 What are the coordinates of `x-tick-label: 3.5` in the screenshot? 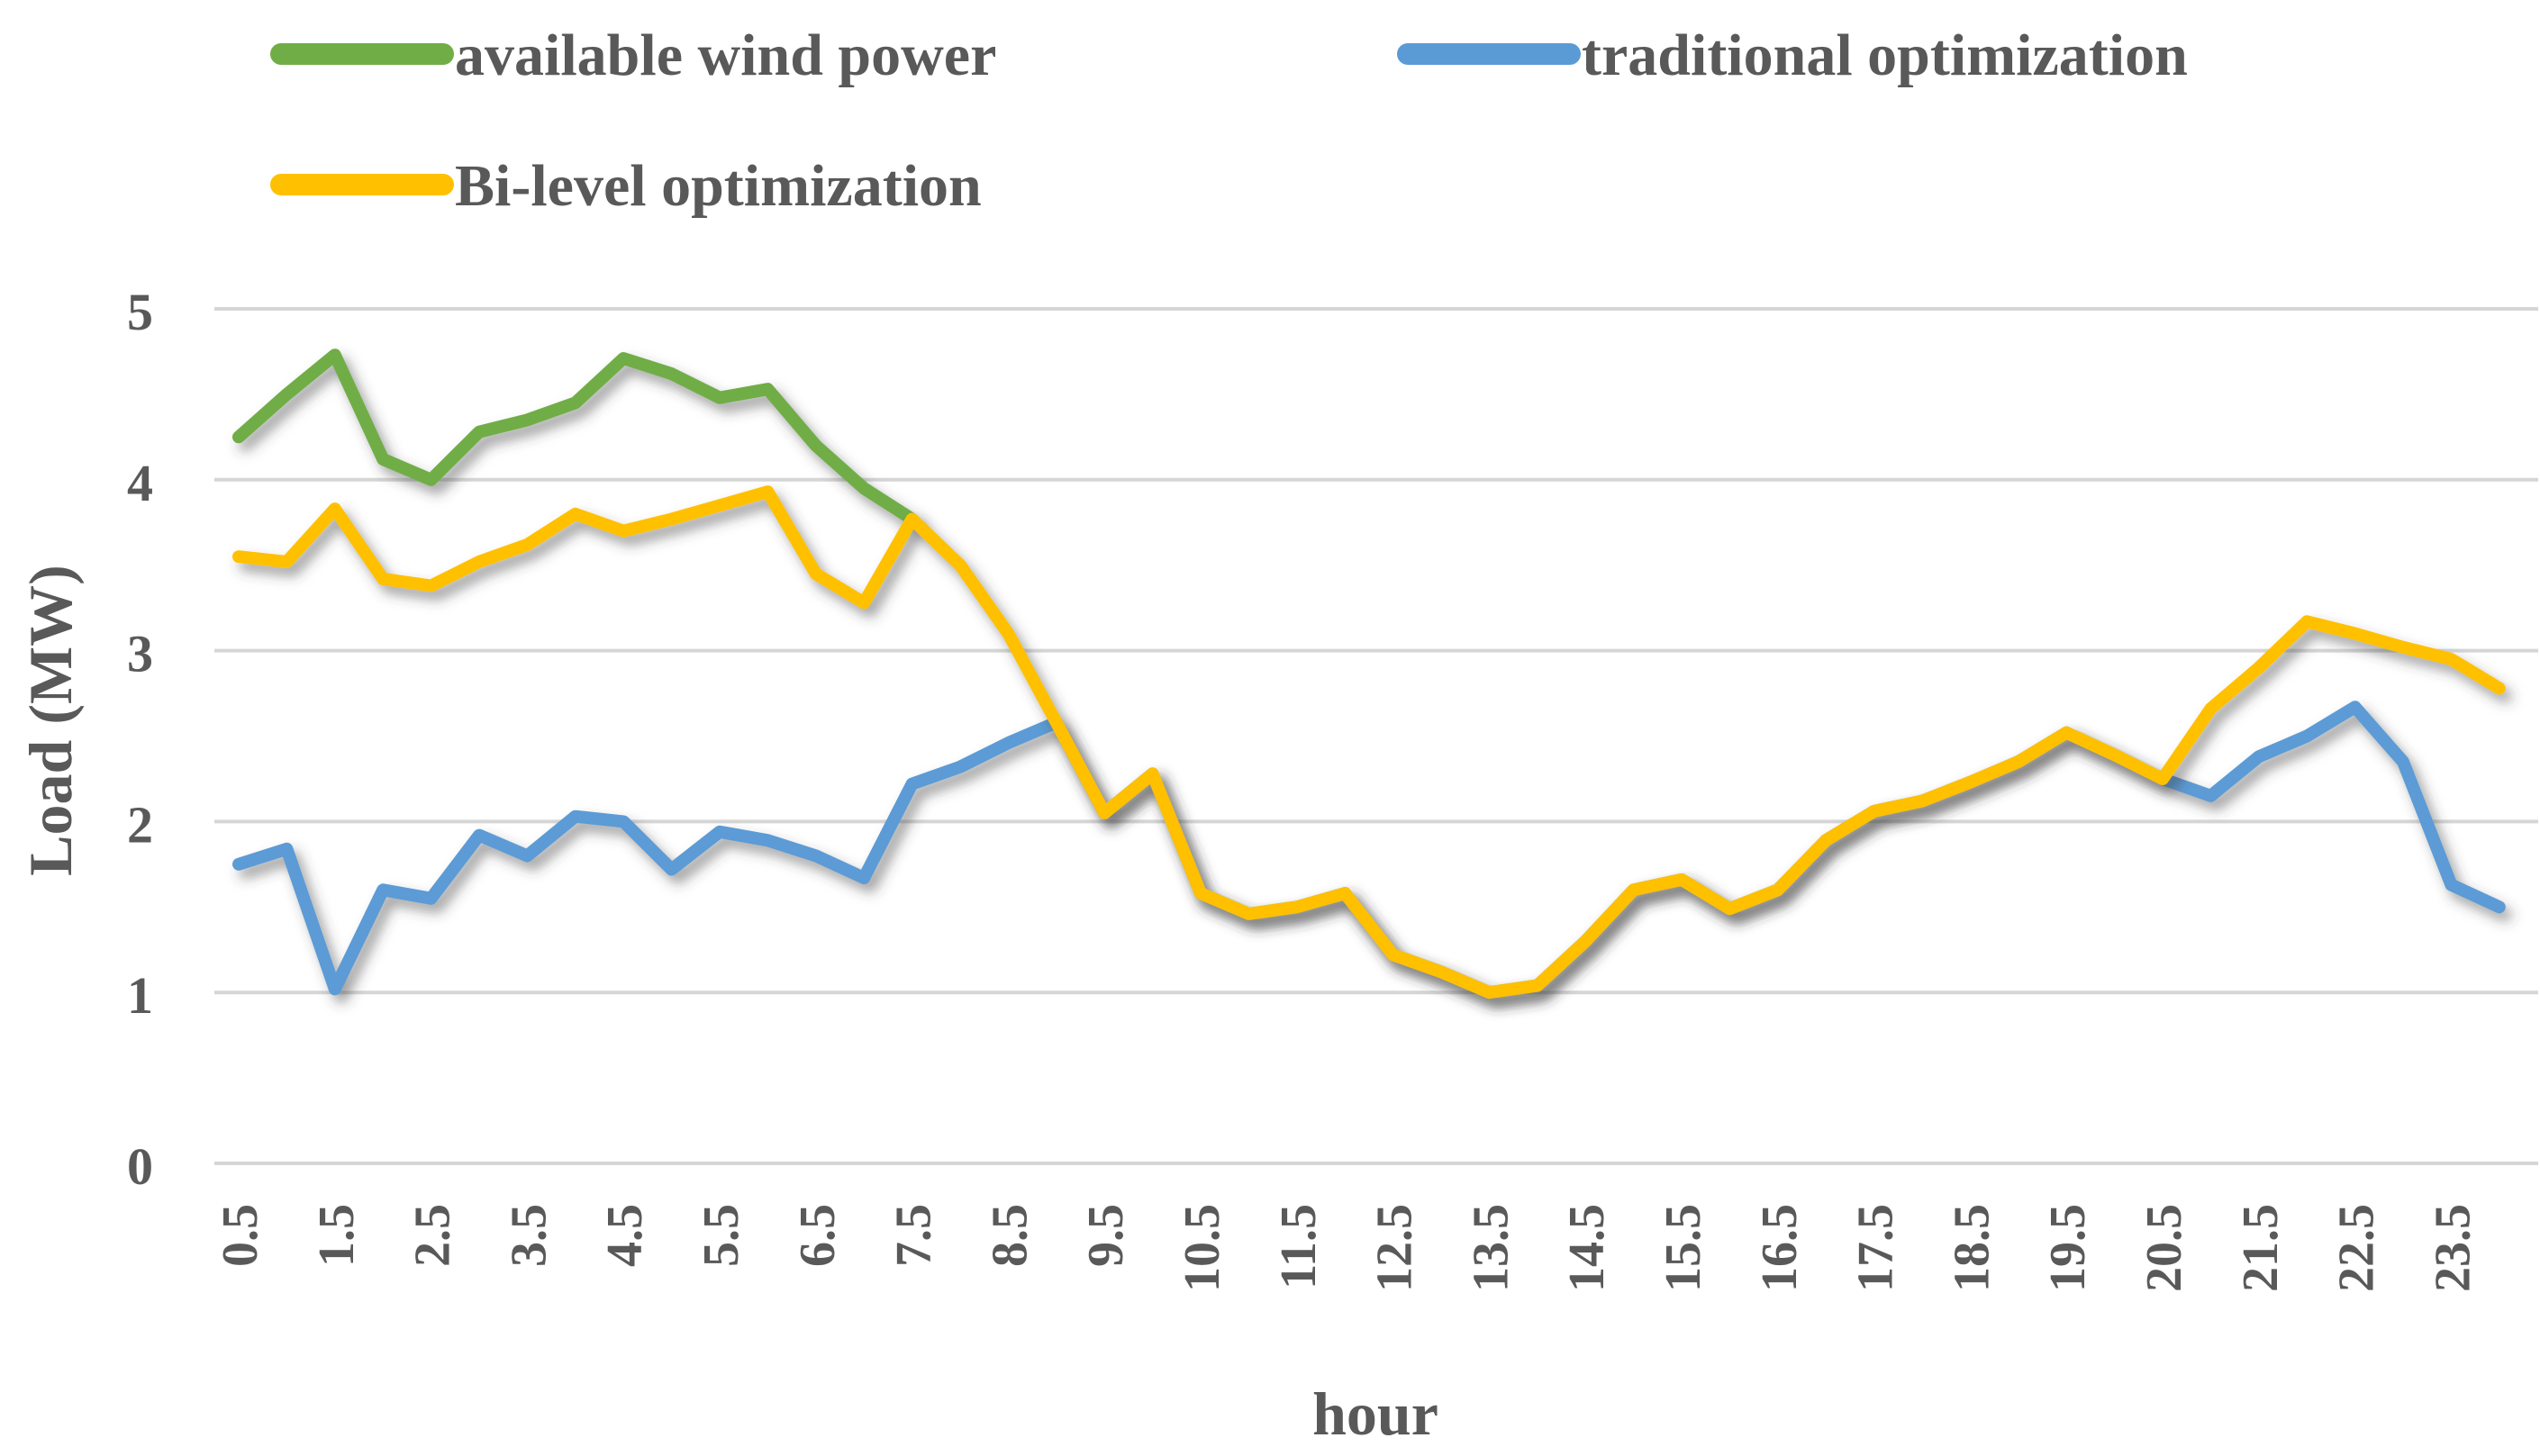 It's located at (529, 1236).